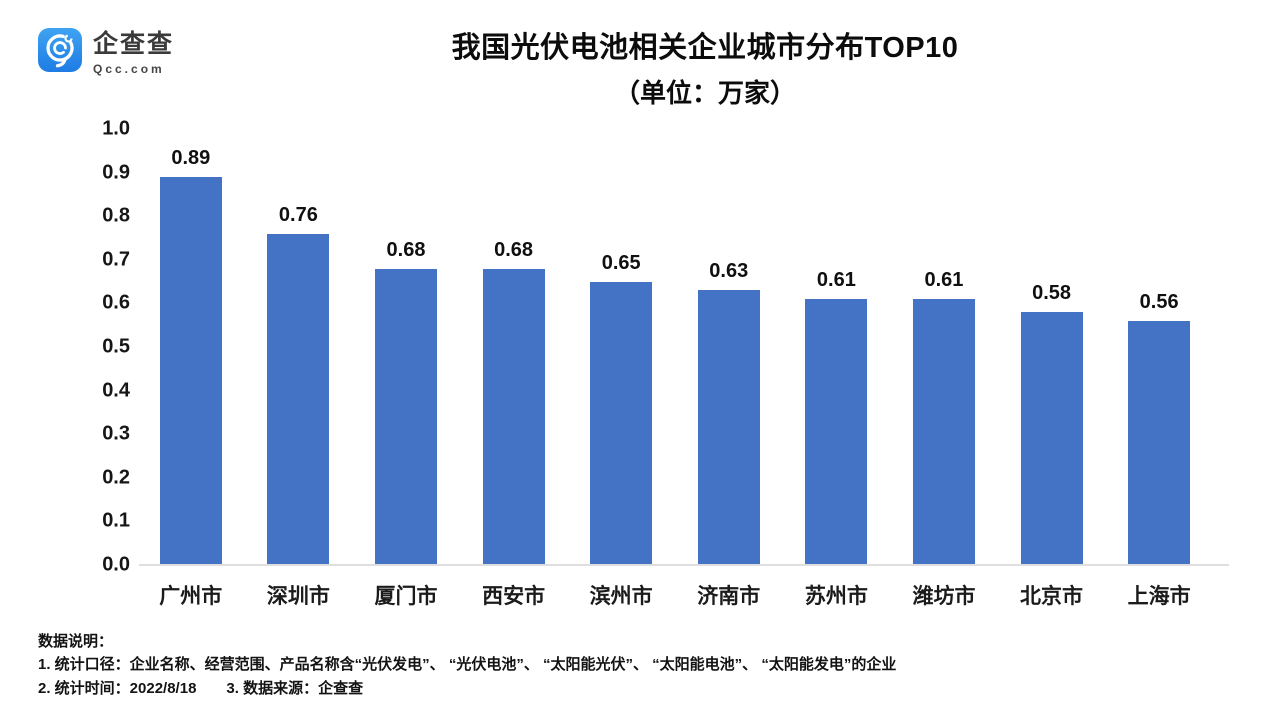 The image size is (1268, 714). I want to click on bar-group: 0.58, so click(1052, 347).